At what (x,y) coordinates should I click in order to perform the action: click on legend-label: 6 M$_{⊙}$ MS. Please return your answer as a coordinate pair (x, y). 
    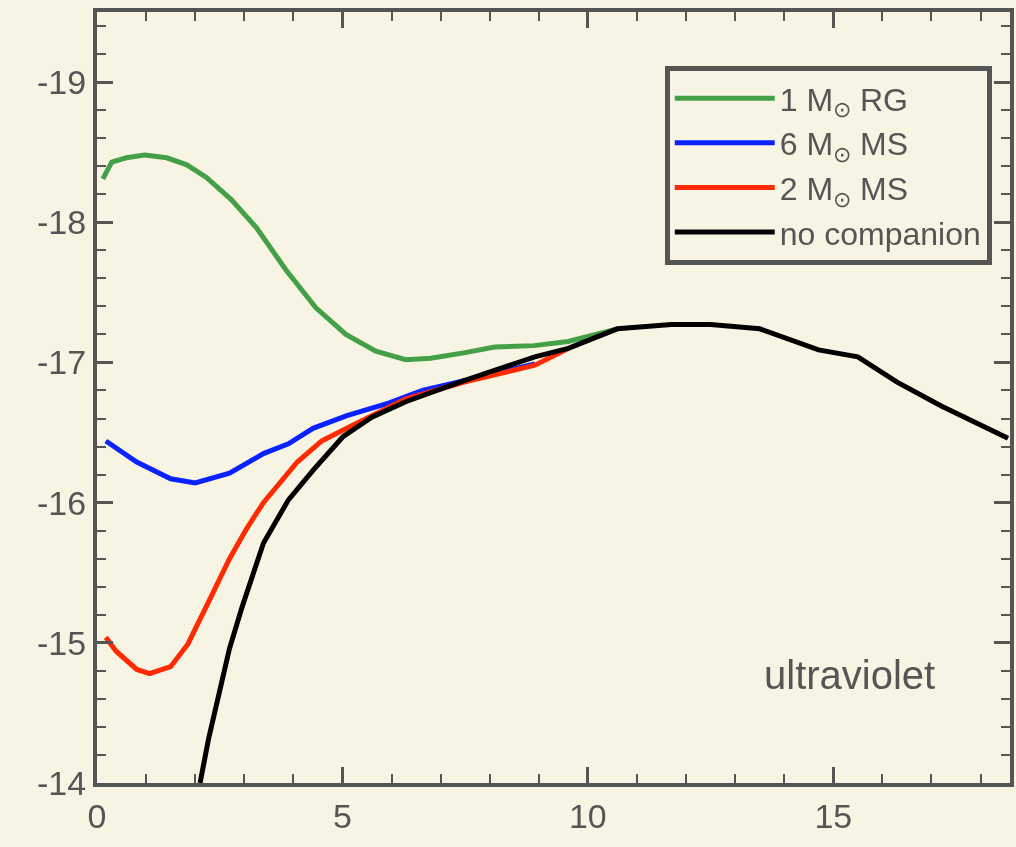
    Looking at the image, I should click on (843, 147).